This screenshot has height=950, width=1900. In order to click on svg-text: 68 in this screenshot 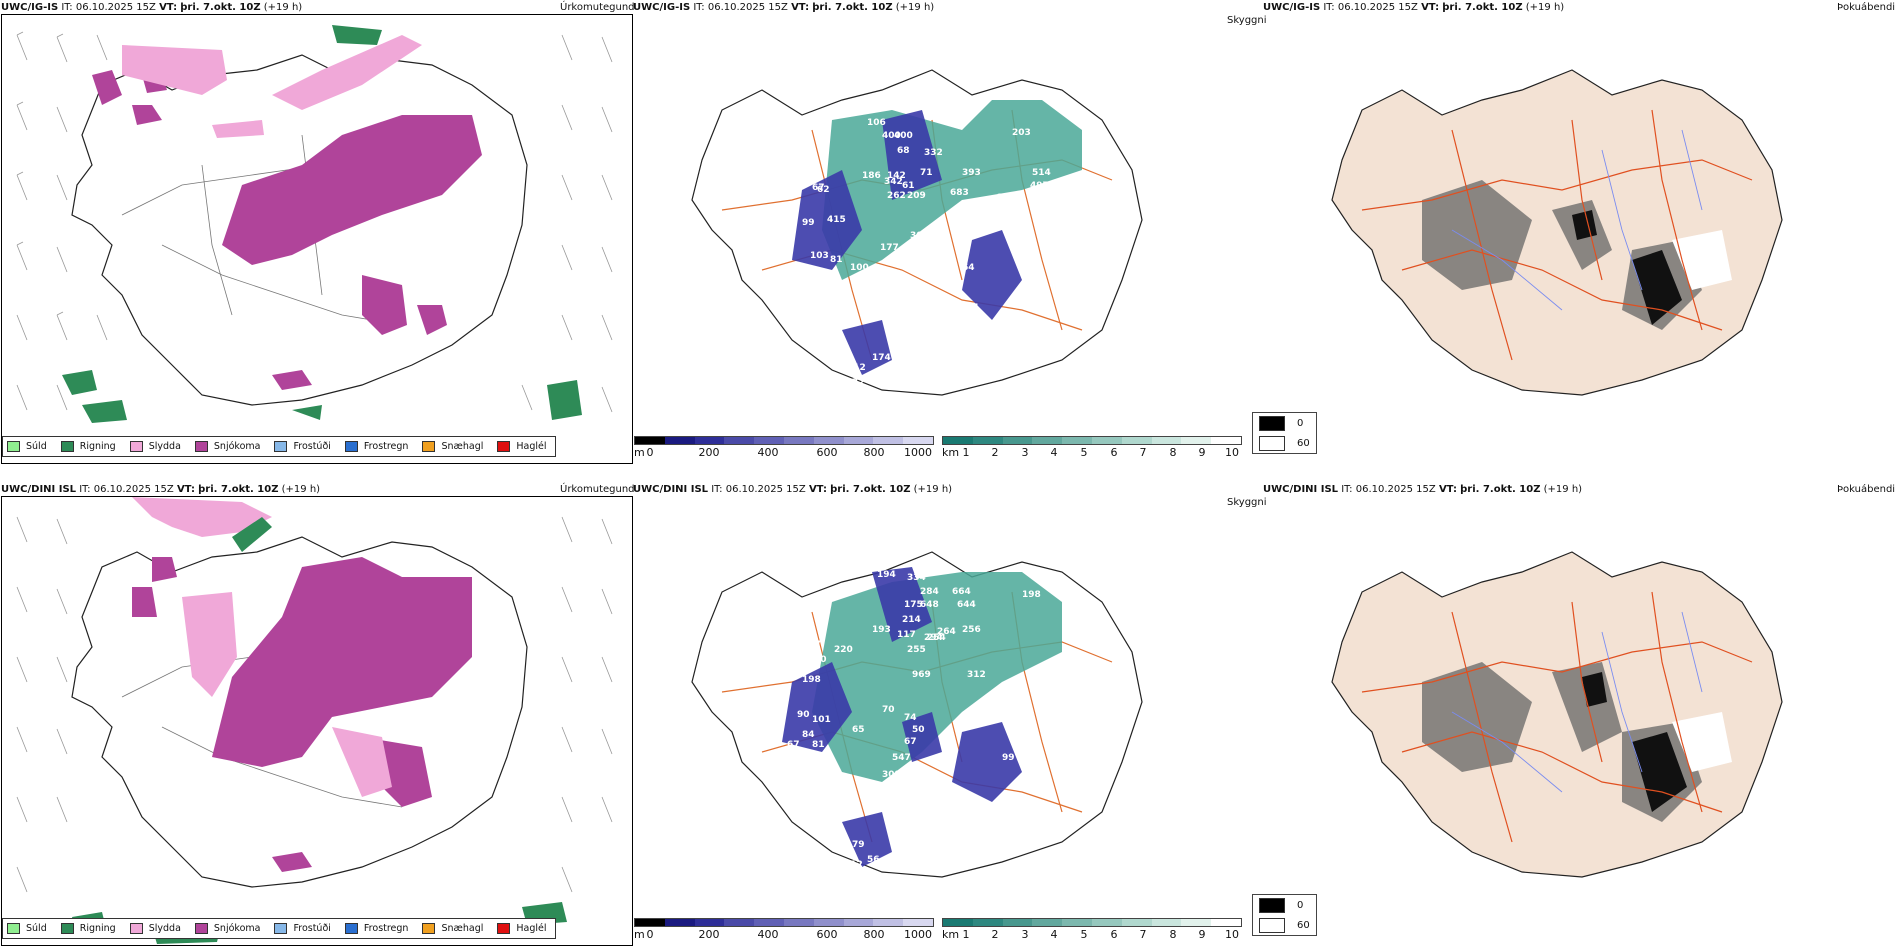, I will do `click(903, 151)`.